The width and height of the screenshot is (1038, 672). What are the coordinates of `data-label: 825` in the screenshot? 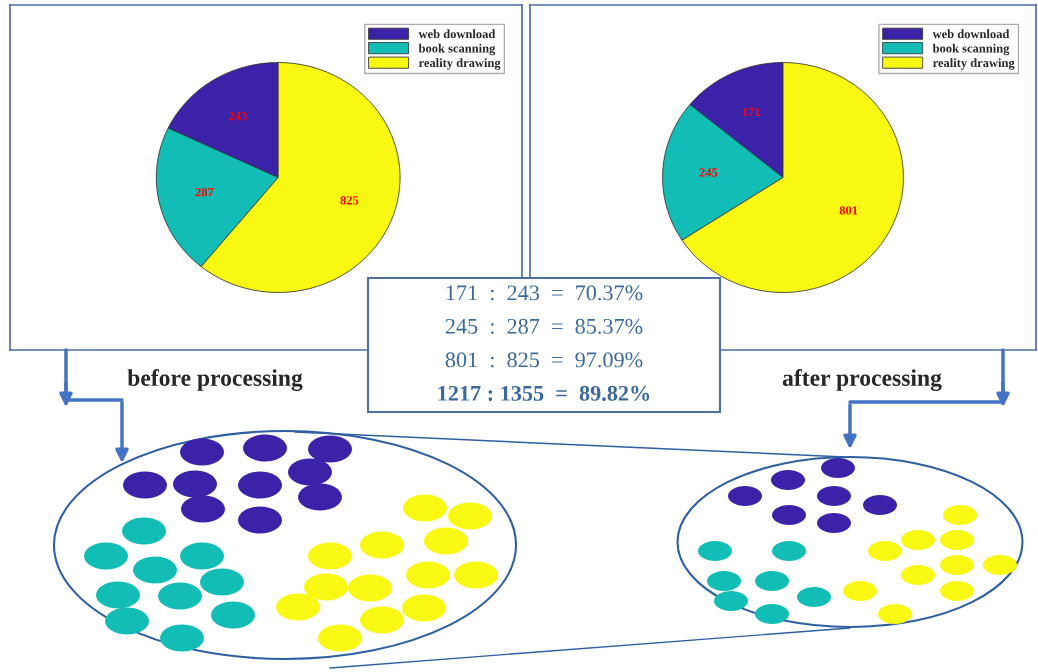 It's located at (349, 200).